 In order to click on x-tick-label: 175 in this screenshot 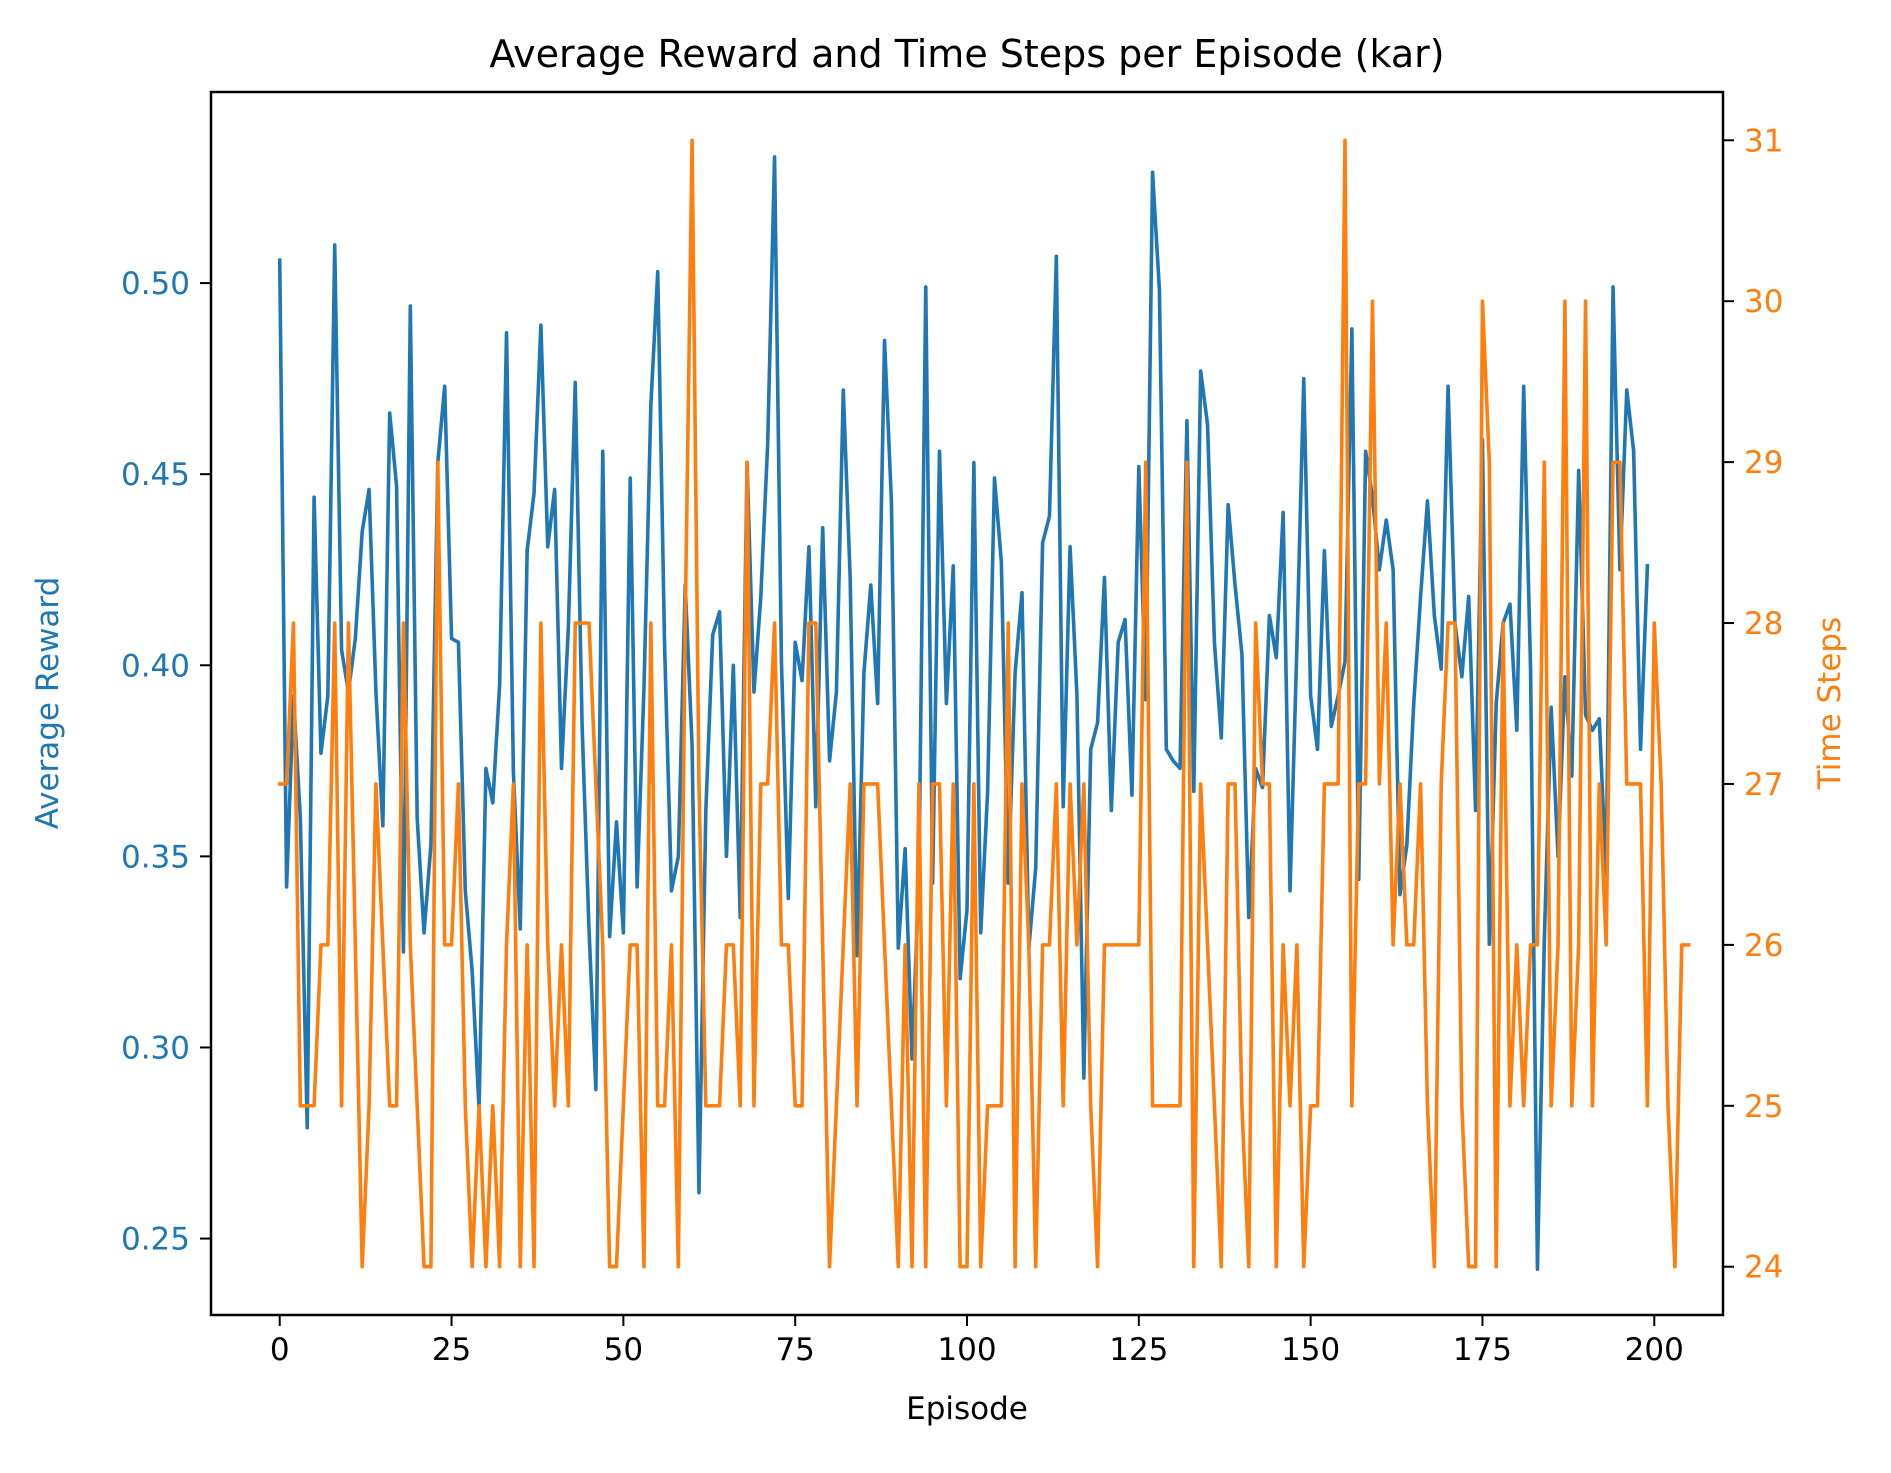, I will do `click(1482, 1350)`.